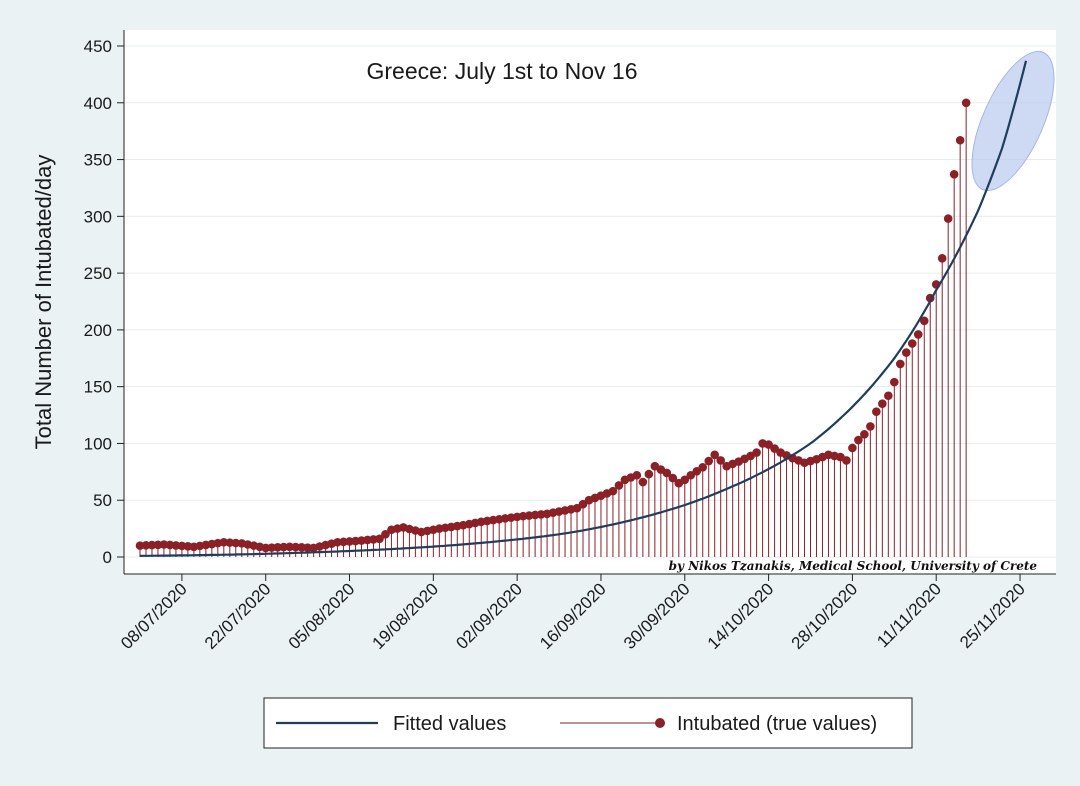 This screenshot has height=786, width=1080. What do you see at coordinates (909, 615) in the screenshot?
I see `x-tick-label: 11/11/2020` at bounding box center [909, 615].